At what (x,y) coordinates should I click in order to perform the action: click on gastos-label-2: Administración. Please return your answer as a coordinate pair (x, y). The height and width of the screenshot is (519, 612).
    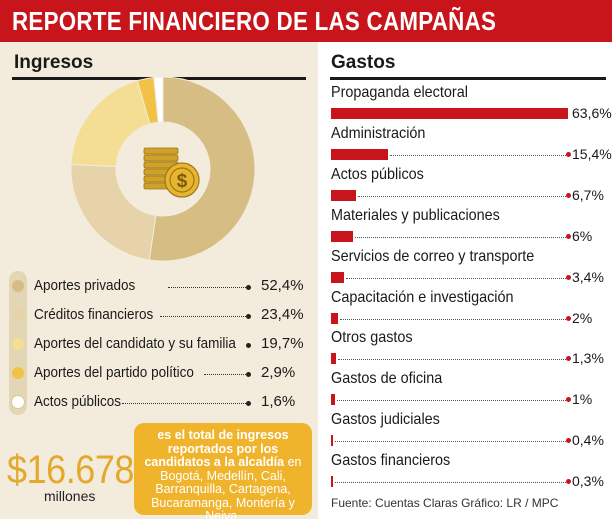
    Looking at the image, I should click on (378, 133).